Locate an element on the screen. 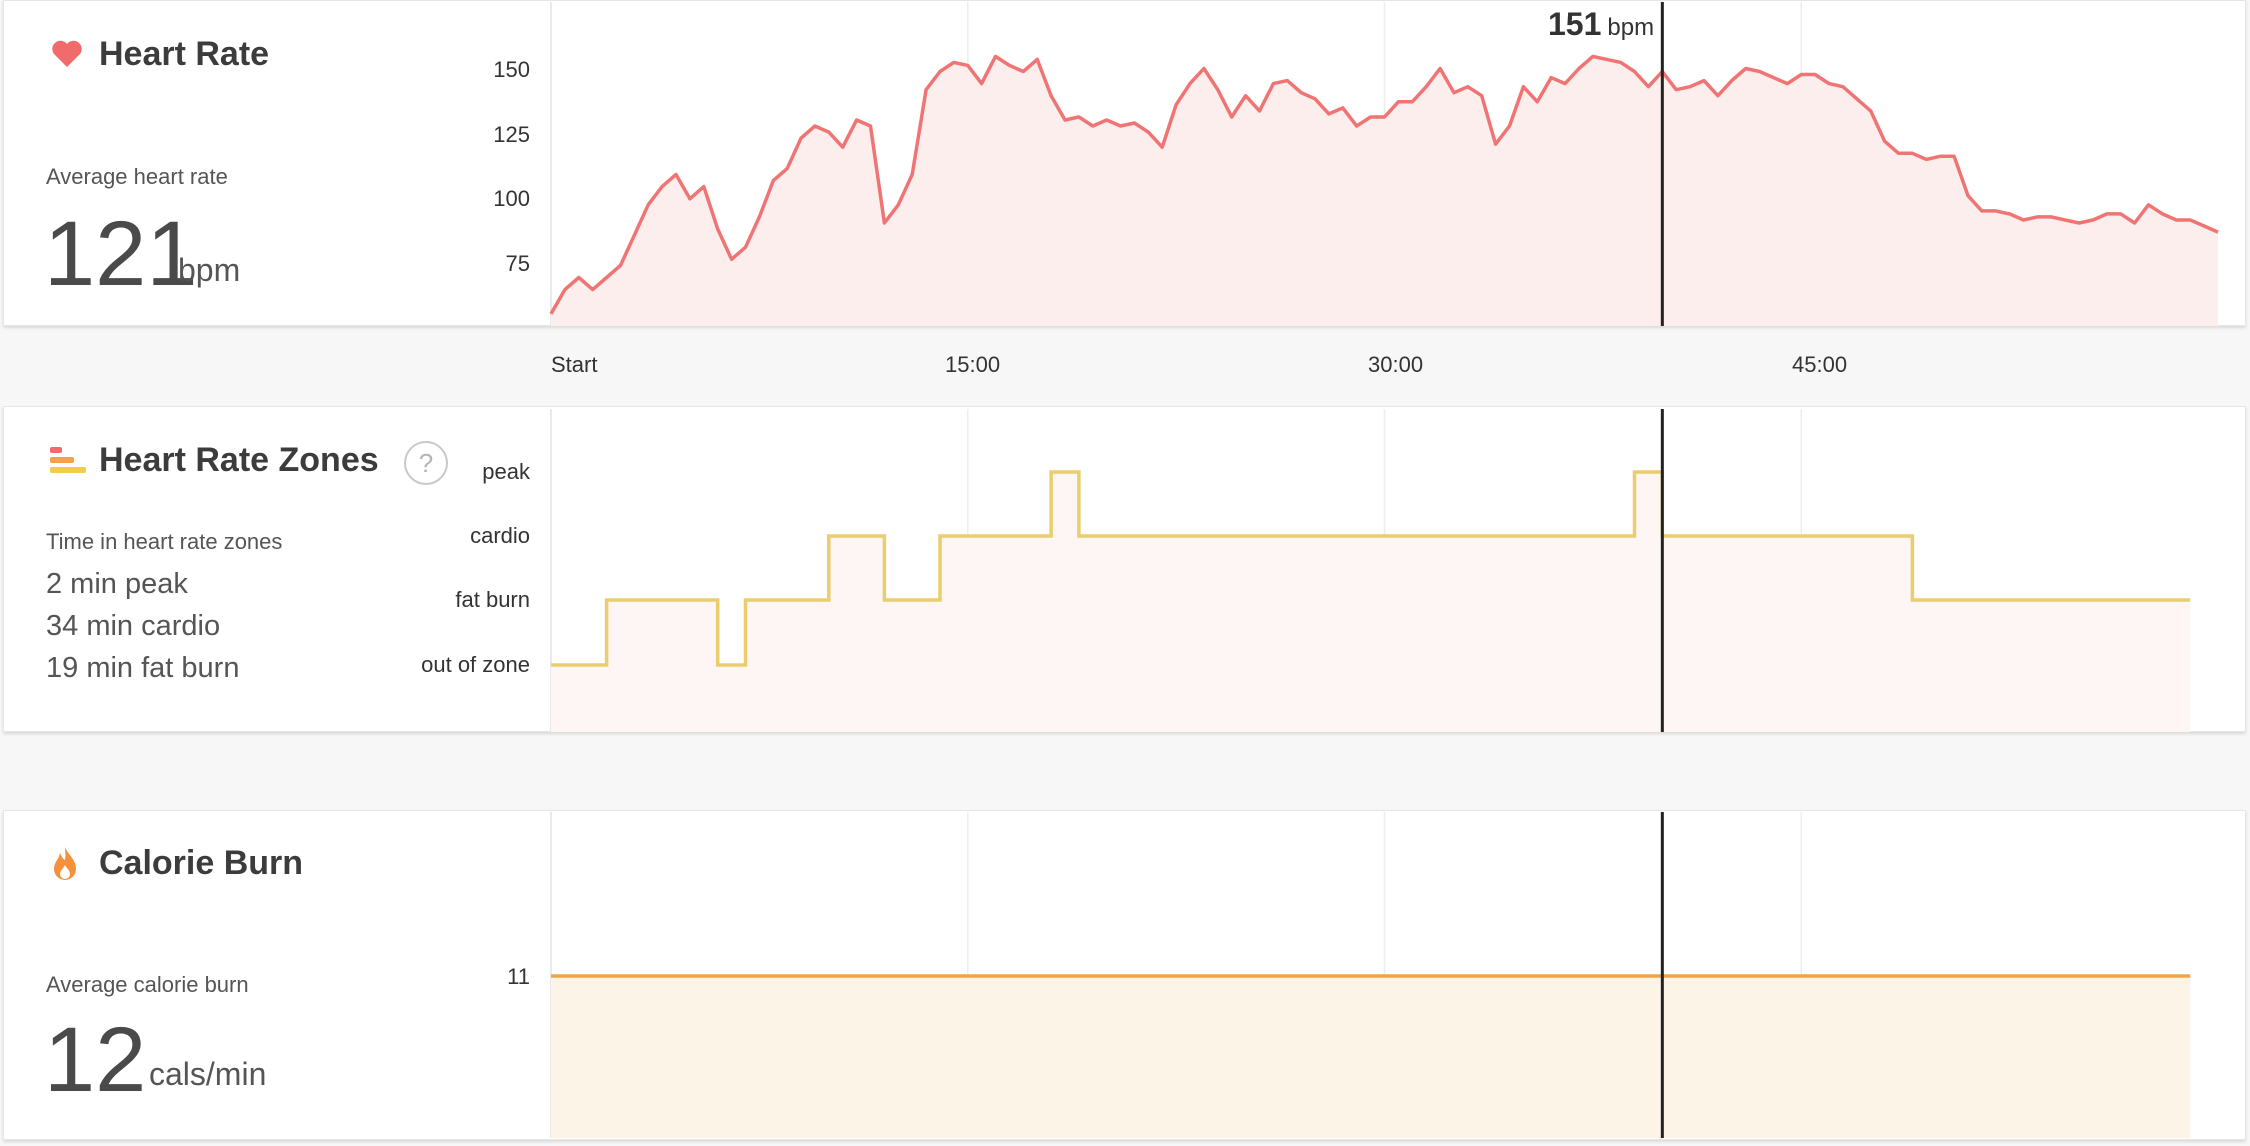  calorie-area is located at coordinates (1371, 1057).